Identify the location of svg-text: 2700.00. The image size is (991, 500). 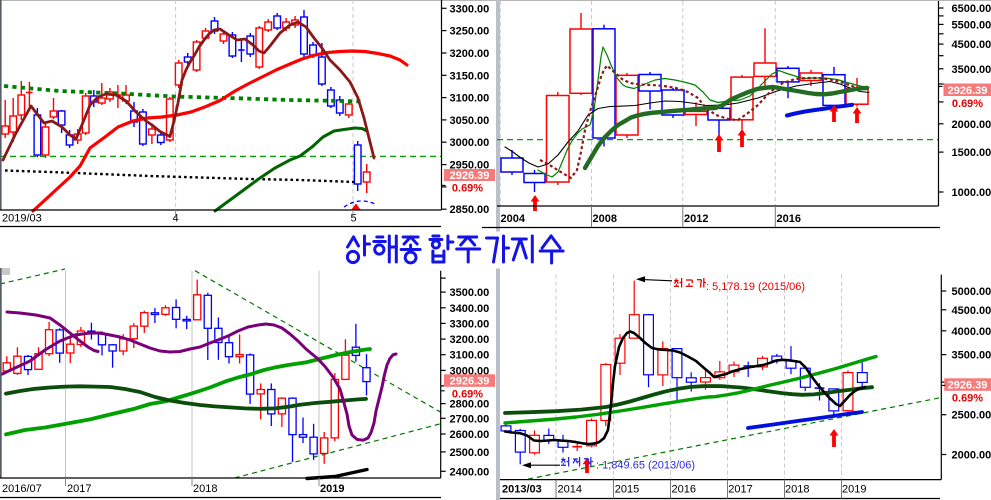
(470, 419).